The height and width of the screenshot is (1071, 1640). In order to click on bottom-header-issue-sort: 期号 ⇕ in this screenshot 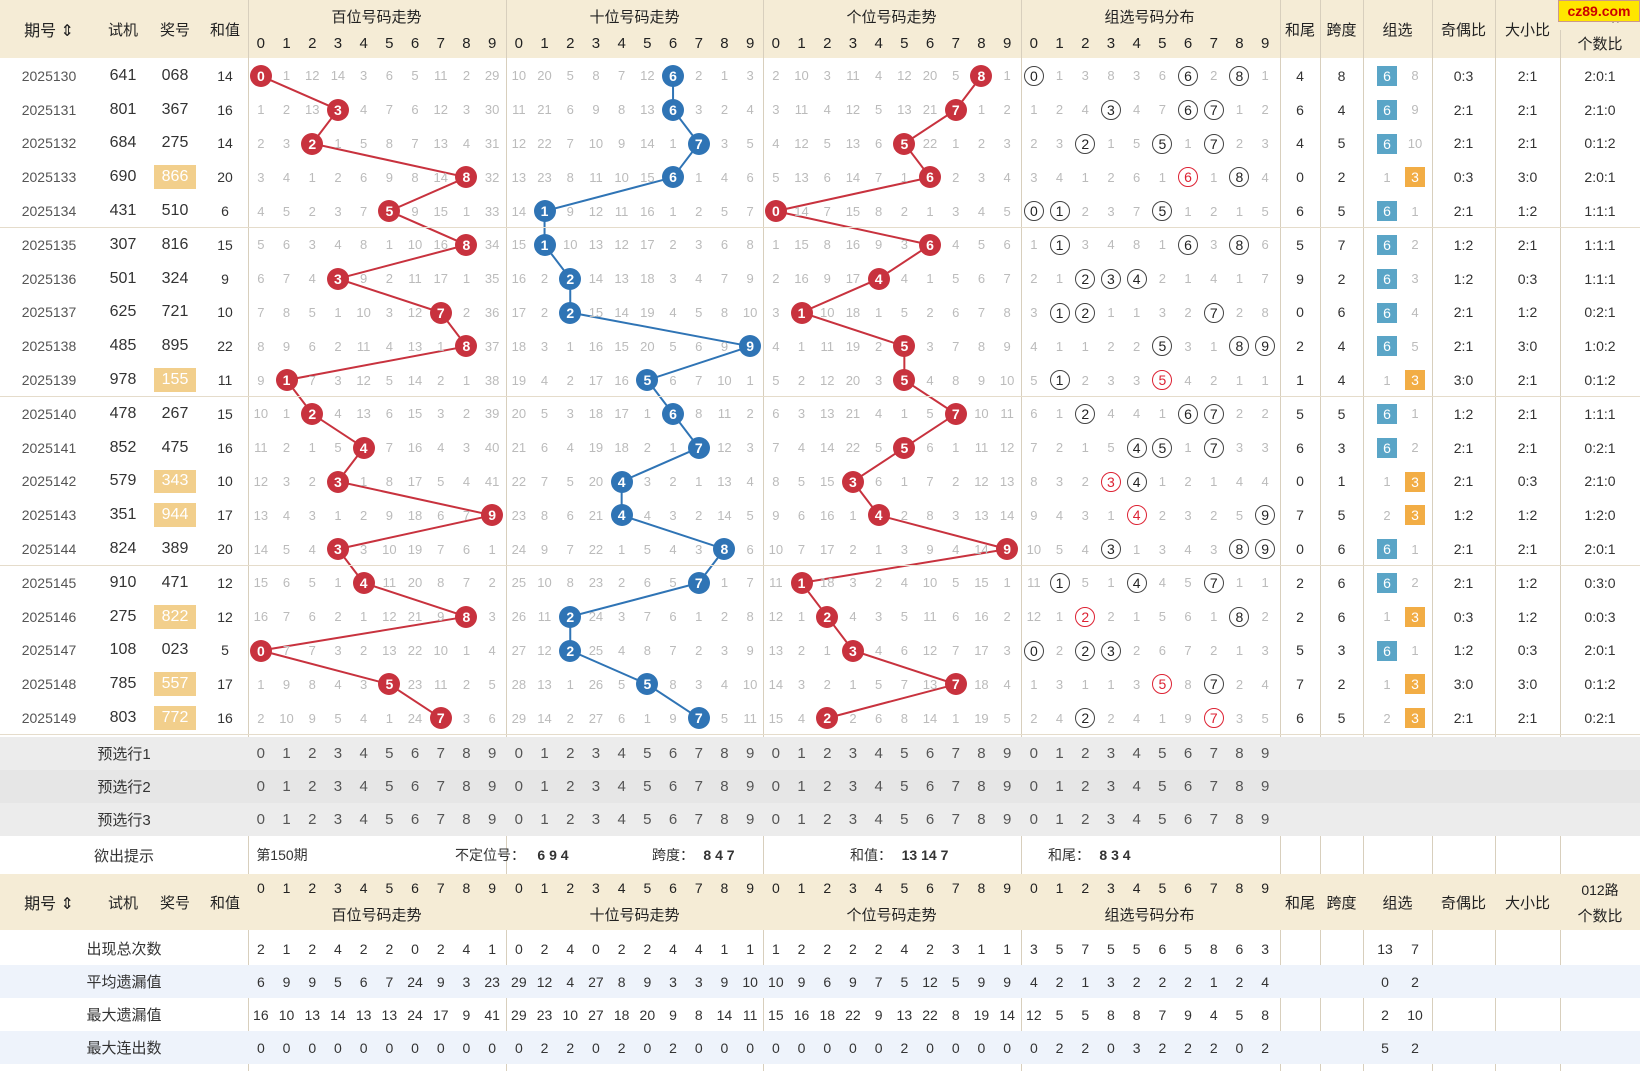, I will do `click(49, 902)`.